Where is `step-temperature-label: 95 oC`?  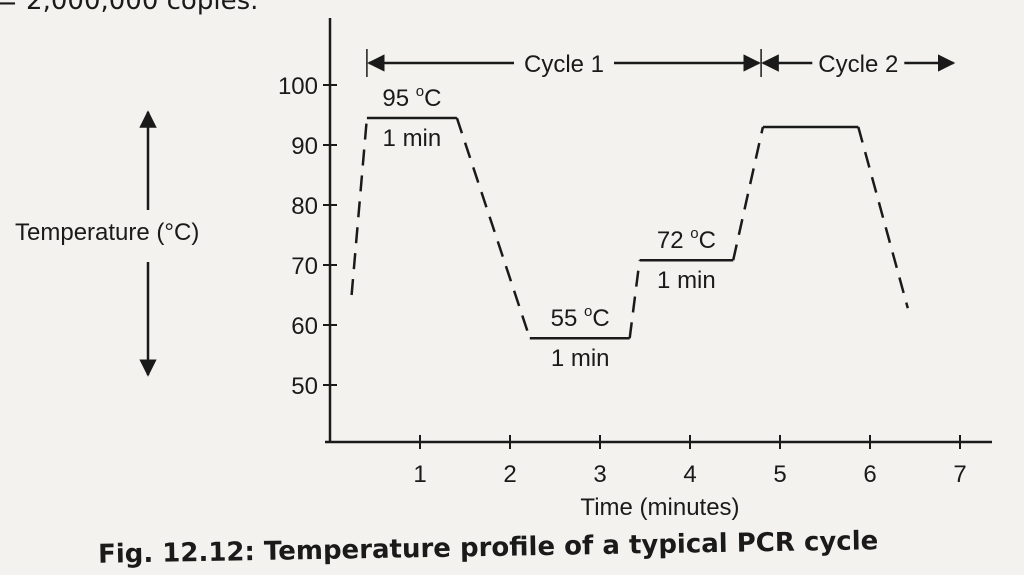
step-temperature-label: 95 oC is located at coordinates (411, 97).